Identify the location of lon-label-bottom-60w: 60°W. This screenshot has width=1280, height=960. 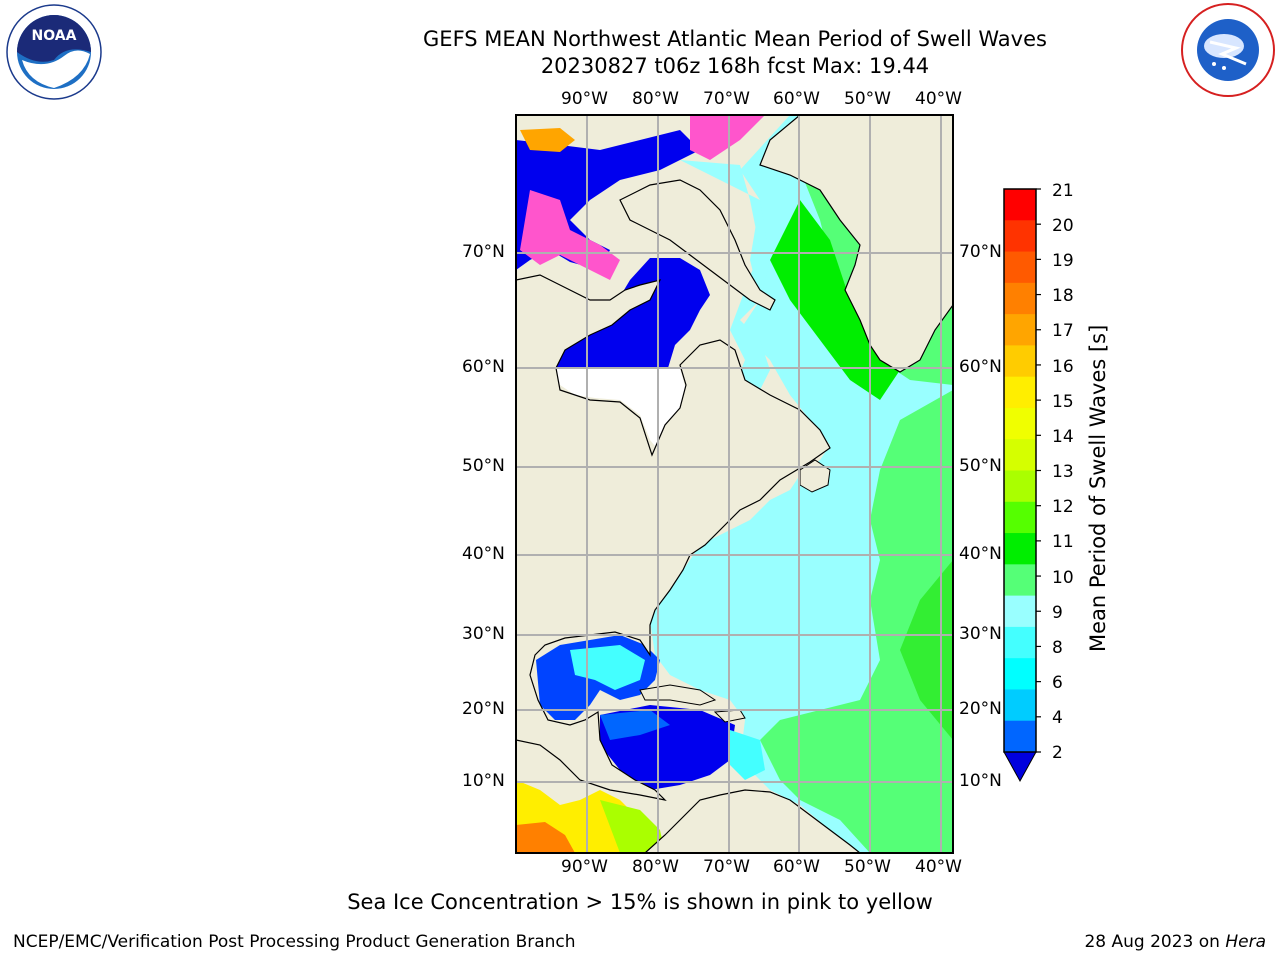
(796, 867).